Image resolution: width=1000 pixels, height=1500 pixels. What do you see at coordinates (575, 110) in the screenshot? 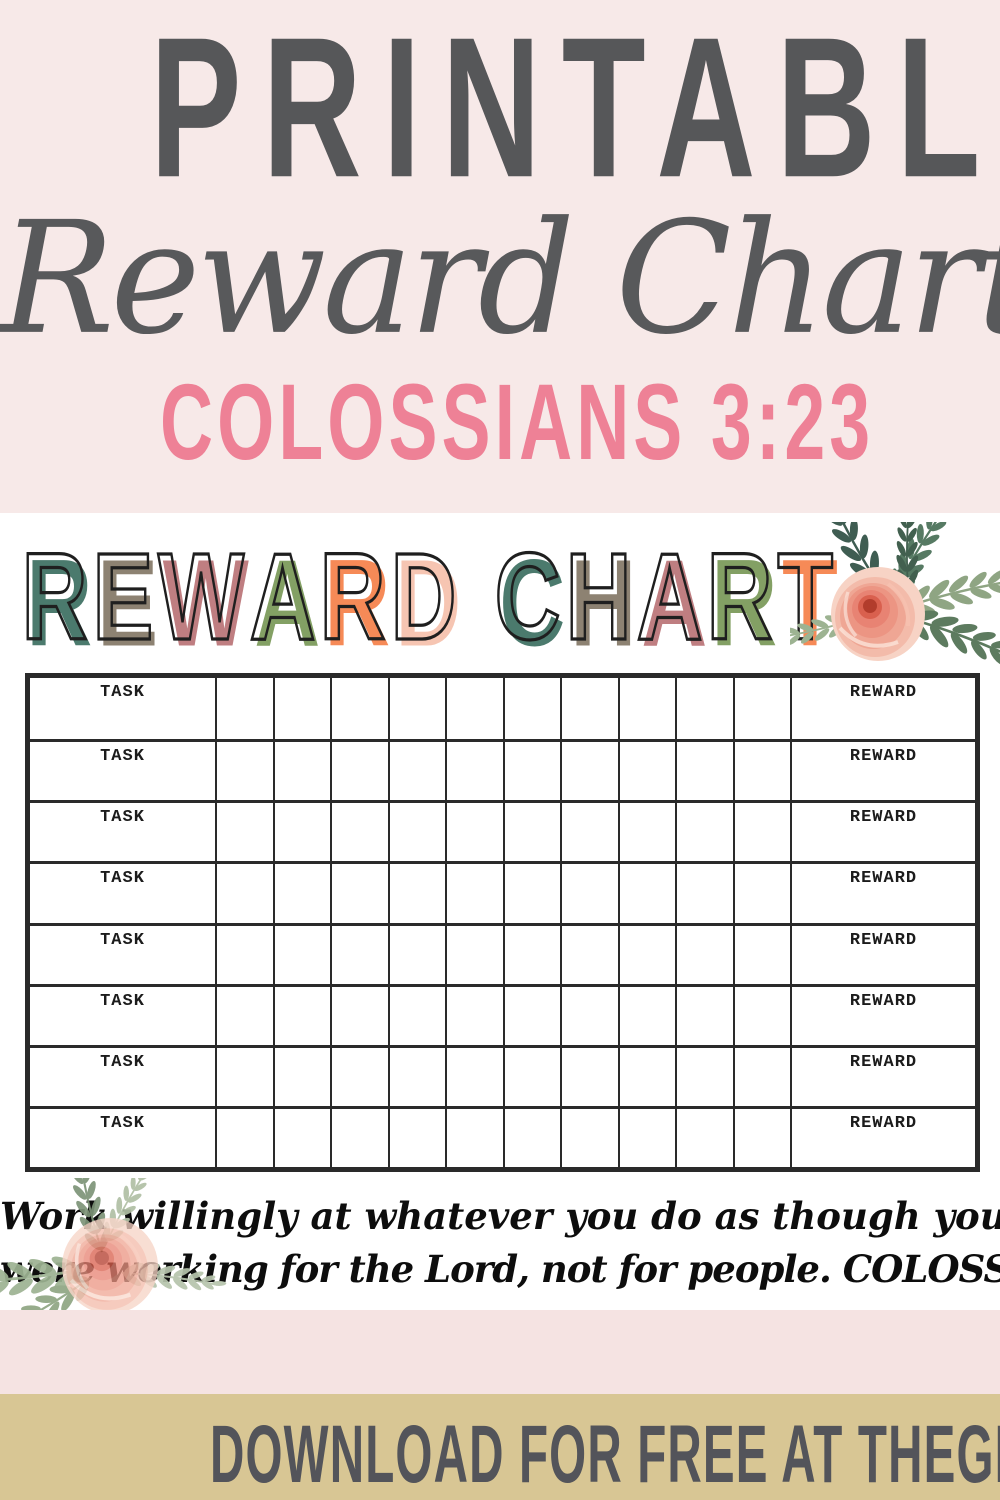
I see `printable-title: PRINTABLE` at bounding box center [575, 110].